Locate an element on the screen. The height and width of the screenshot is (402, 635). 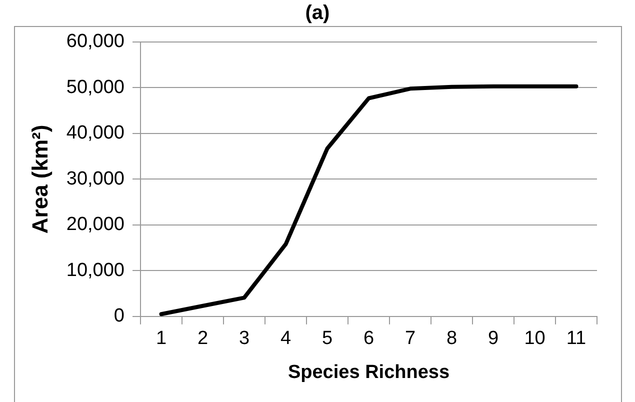
x-tick-label: 3 is located at coordinates (244, 339).